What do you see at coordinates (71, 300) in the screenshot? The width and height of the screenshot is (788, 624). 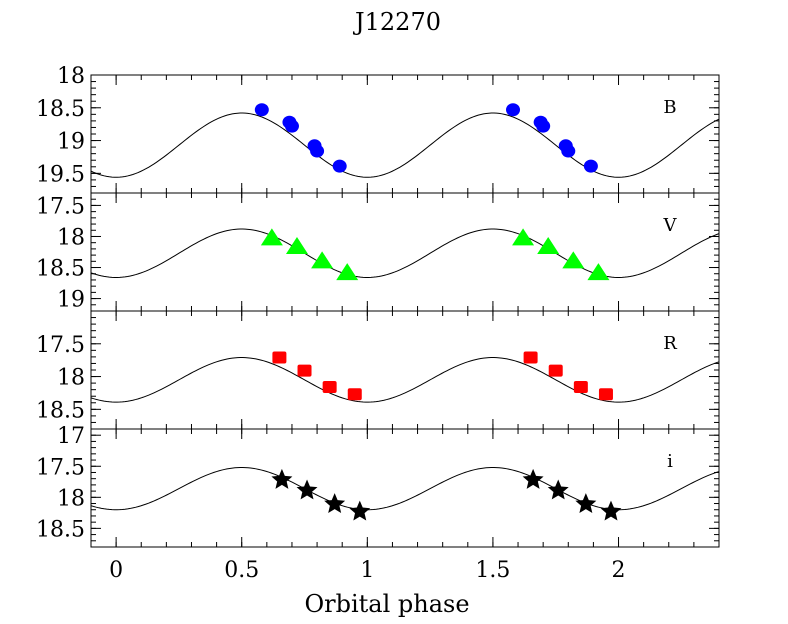 I see `y-tick-label-V-3: 19` at bounding box center [71, 300].